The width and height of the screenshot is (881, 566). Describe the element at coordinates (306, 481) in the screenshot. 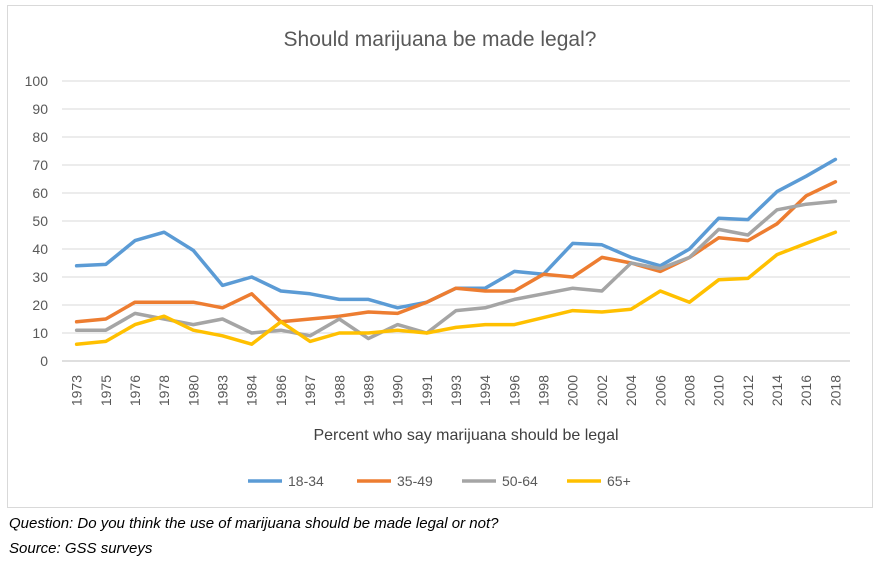

I see `legend-label: 18-34` at that location.